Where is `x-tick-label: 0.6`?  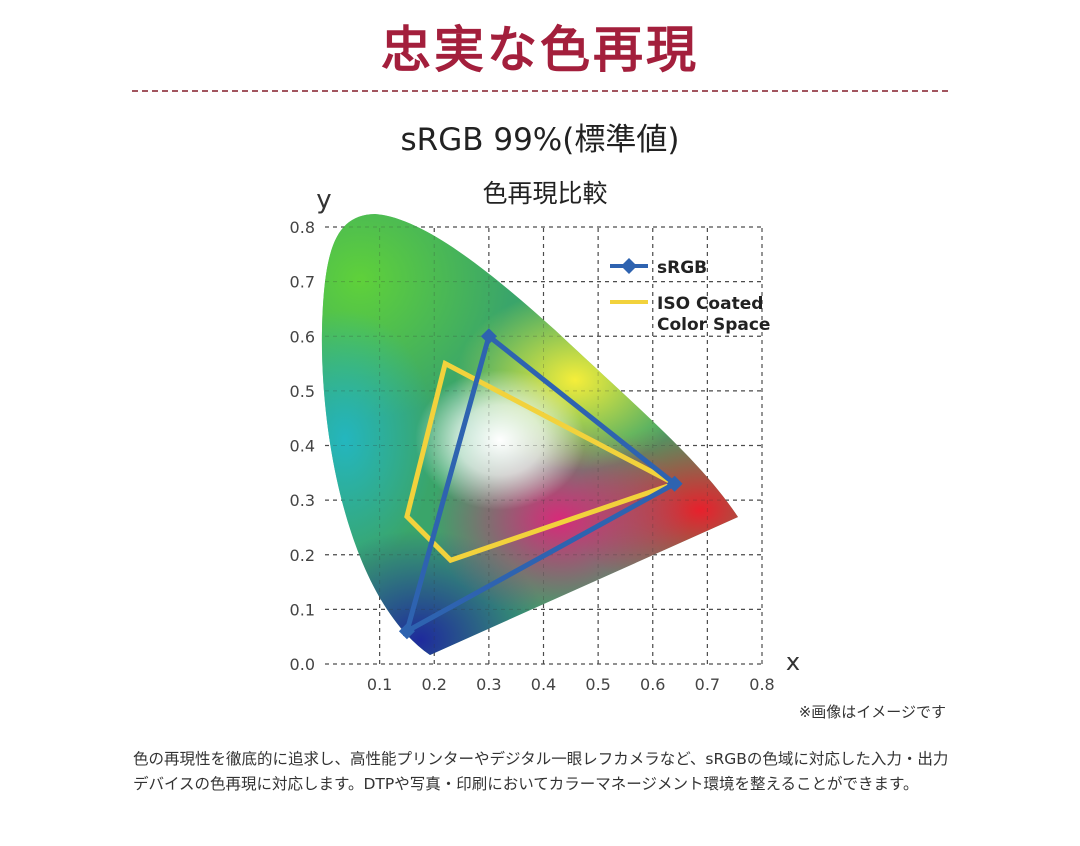
x-tick-label: 0.6 is located at coordinates (652, 684).